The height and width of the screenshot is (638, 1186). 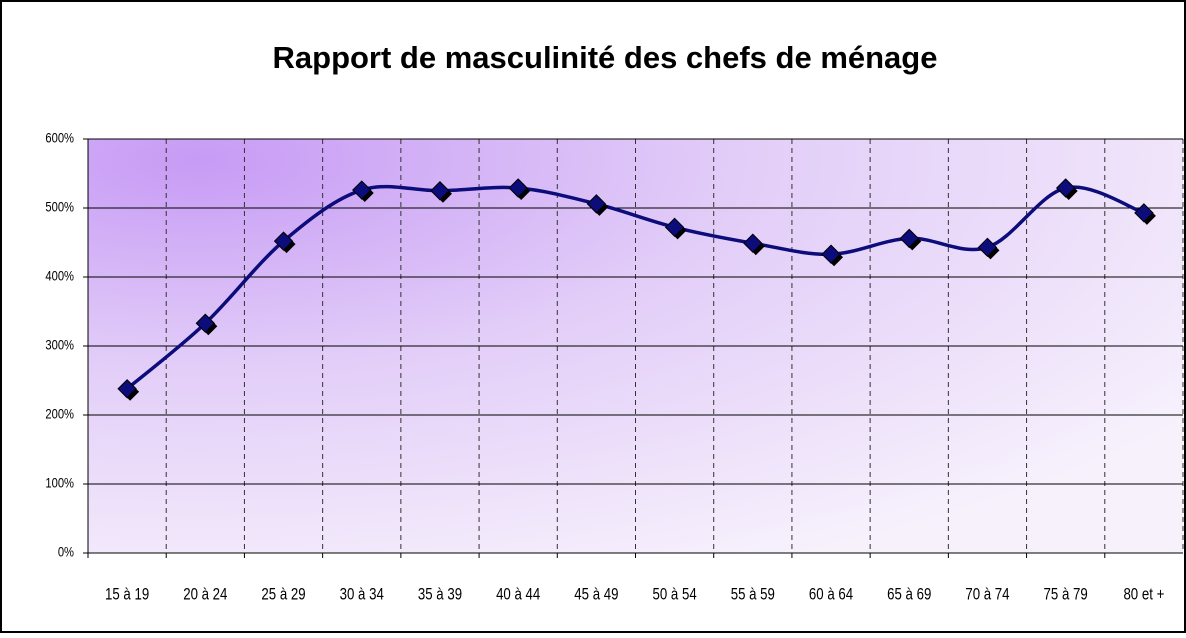 I want to click on x-tick-label: 50 à 54, so click(x=674, y=594).